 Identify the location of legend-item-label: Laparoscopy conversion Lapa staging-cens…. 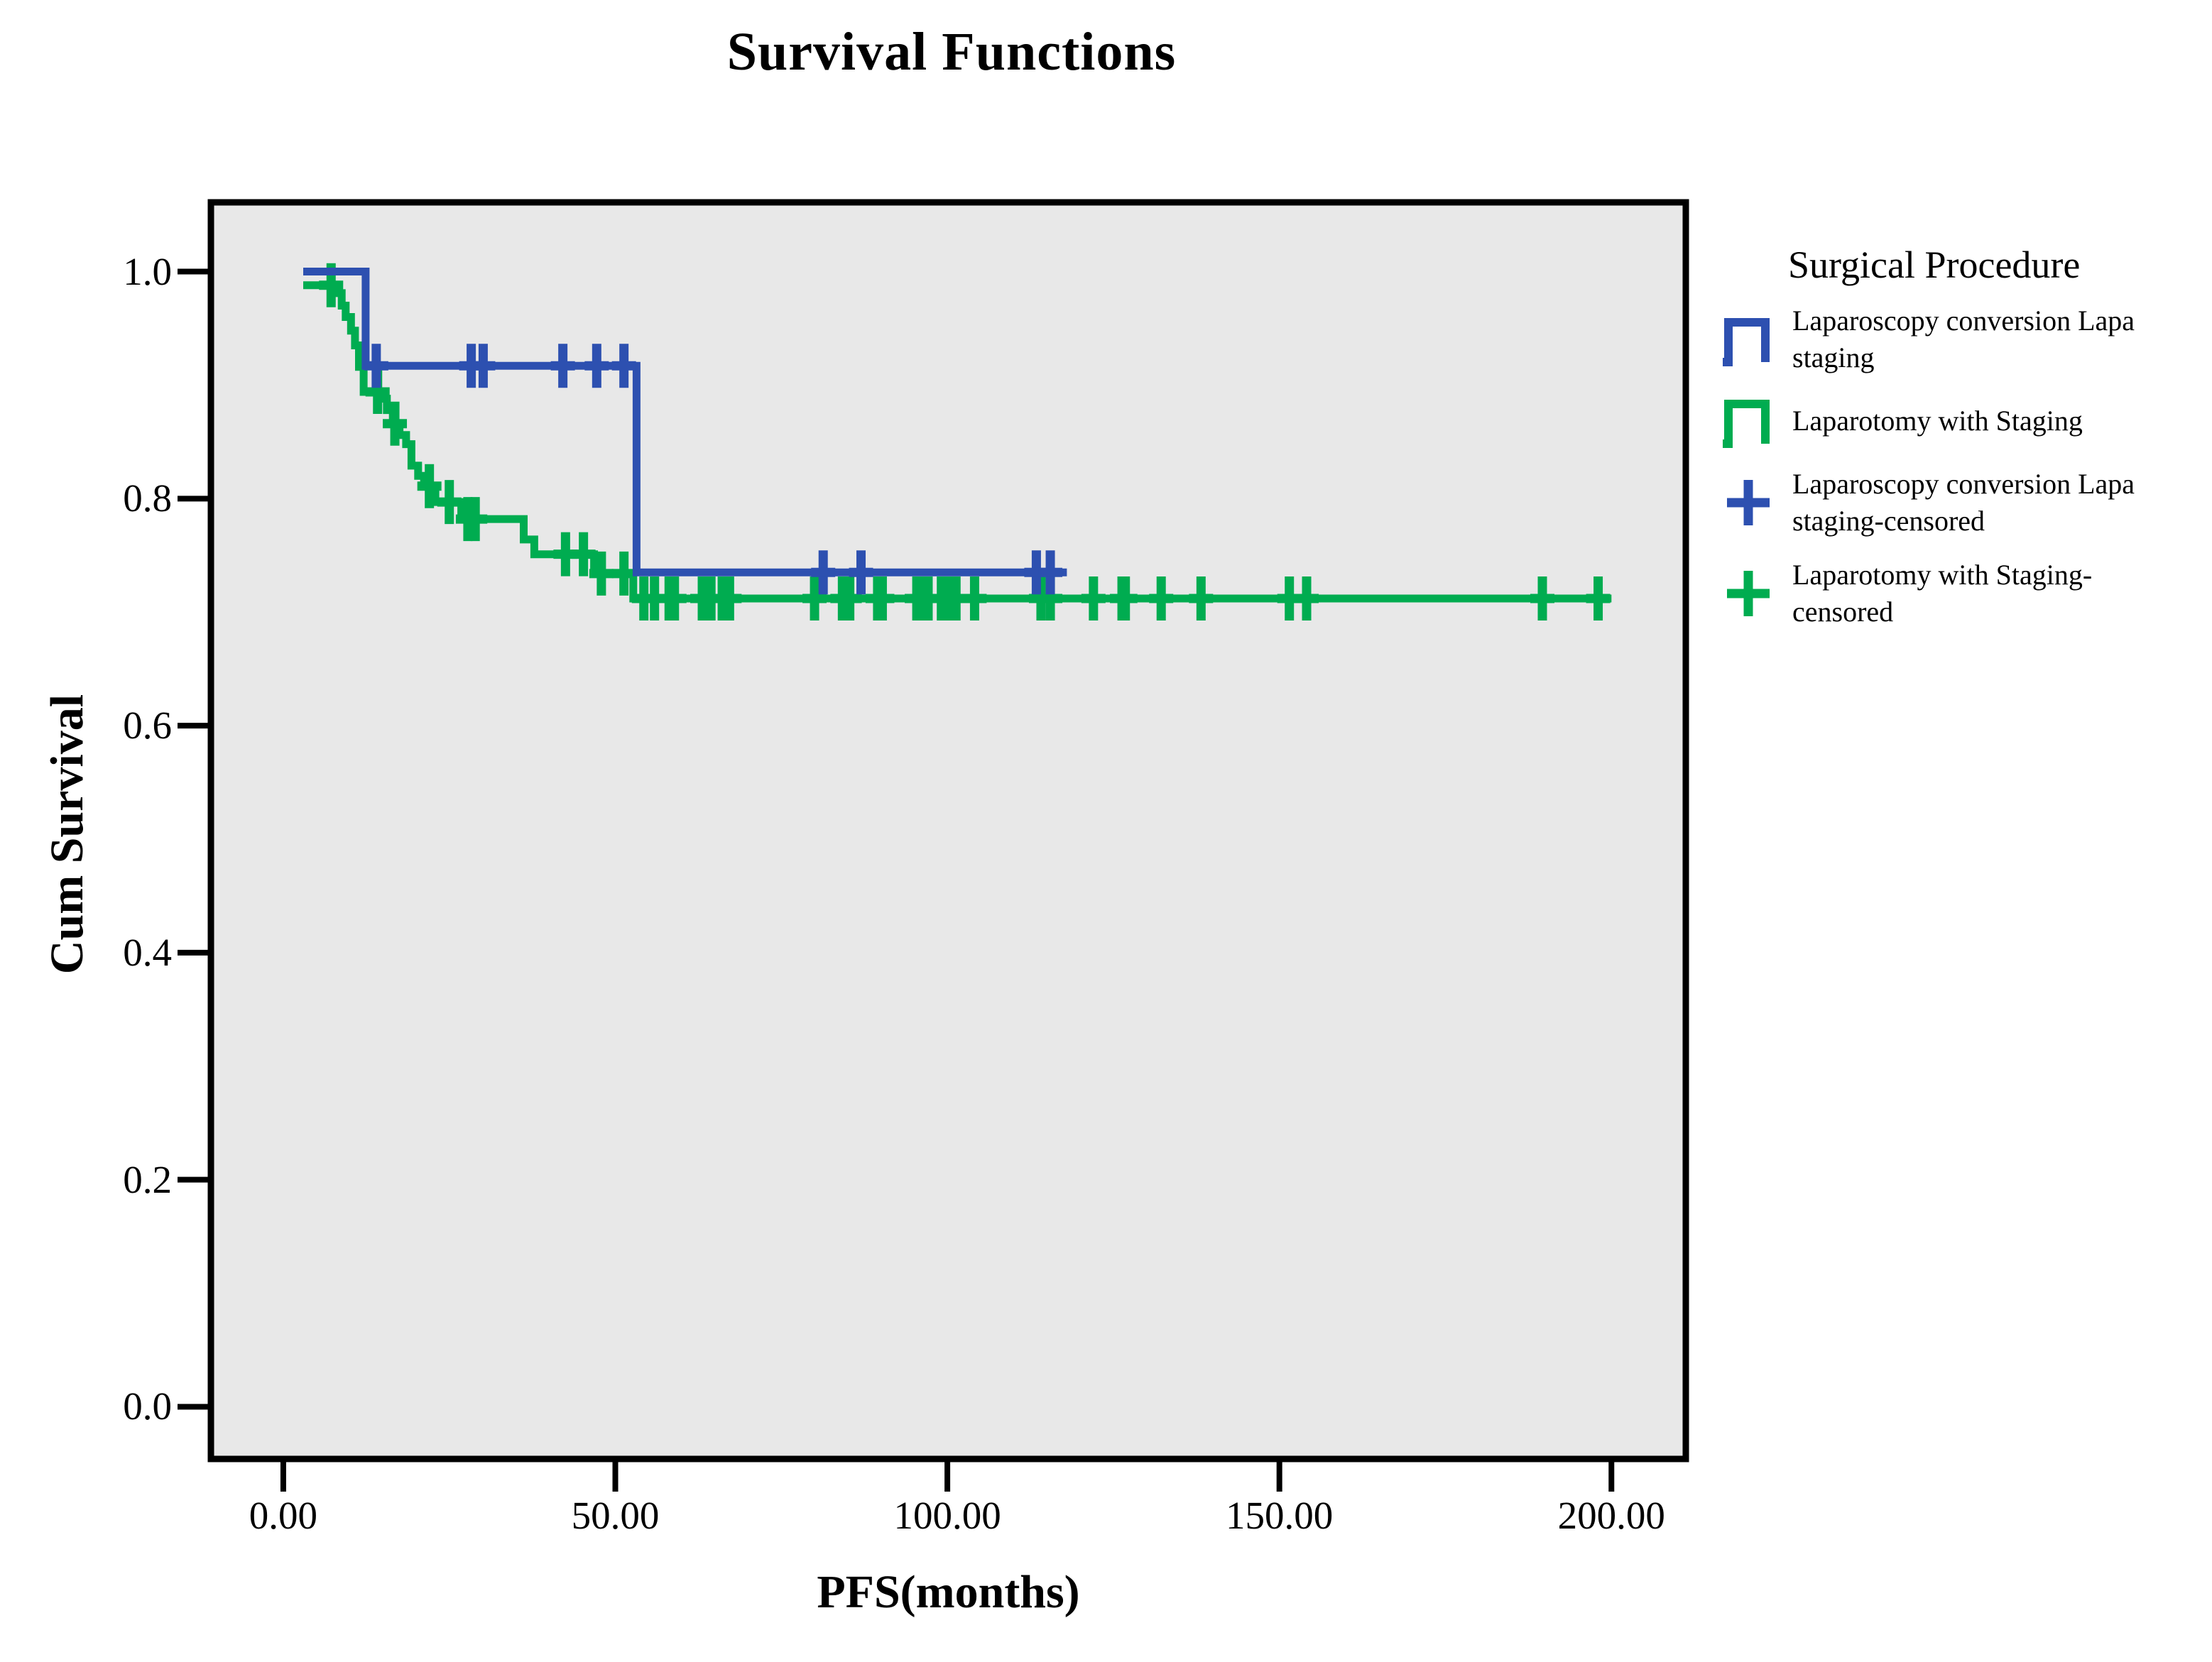
(1964, 502).